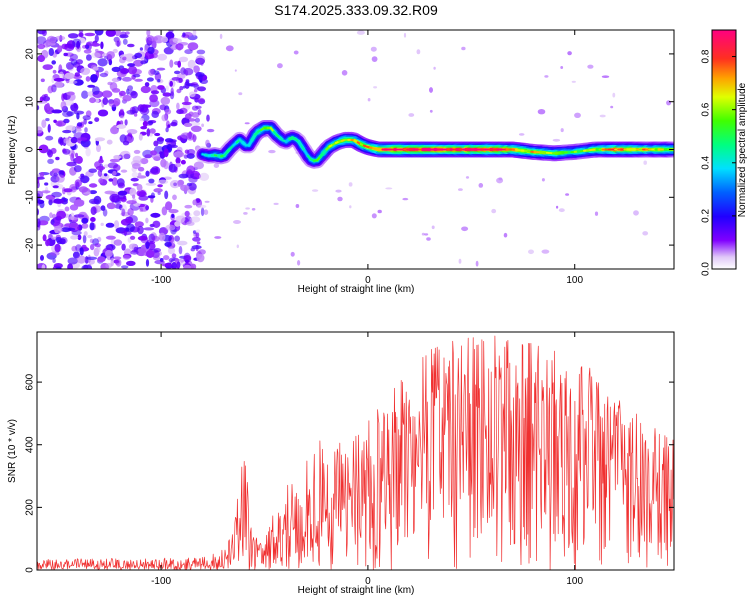  Describe the element at coordinates (574, 581) in the screenshot. I see `x-tick-label: 100` at that location.